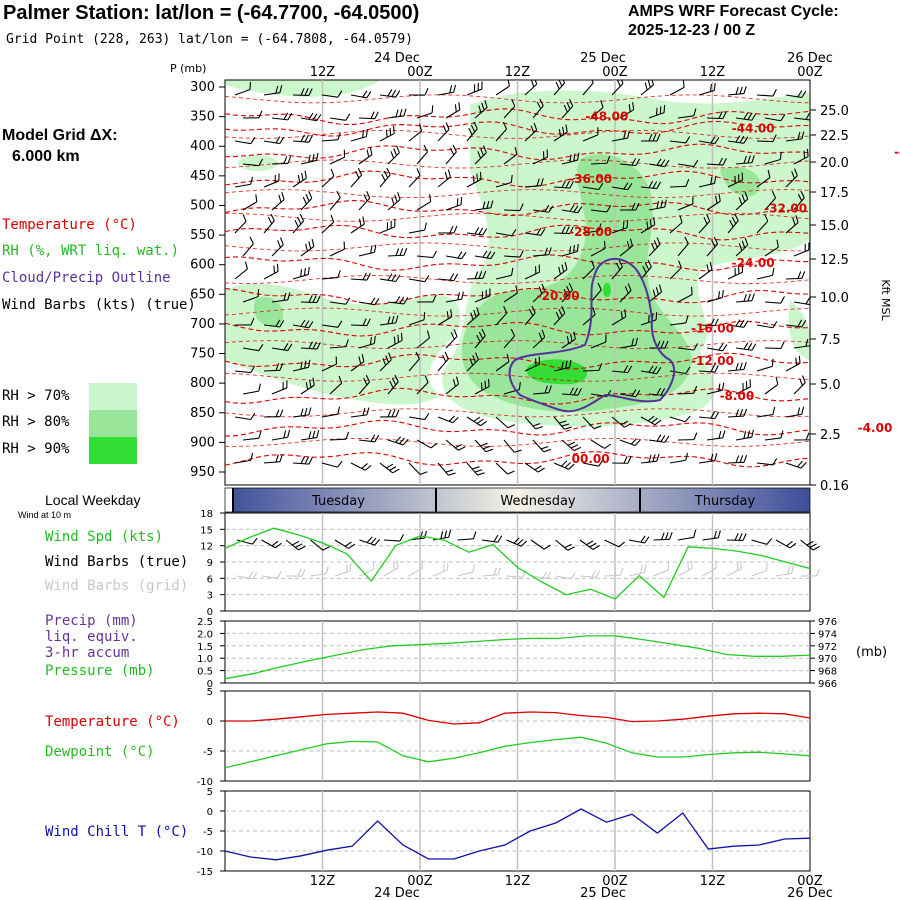 Image resolution: width=900 pixels, height=900 pixels. Describe the element at coordinates (397, 893) in the screenshot. I see `bottom-date-label: 24 Dec` at that location.